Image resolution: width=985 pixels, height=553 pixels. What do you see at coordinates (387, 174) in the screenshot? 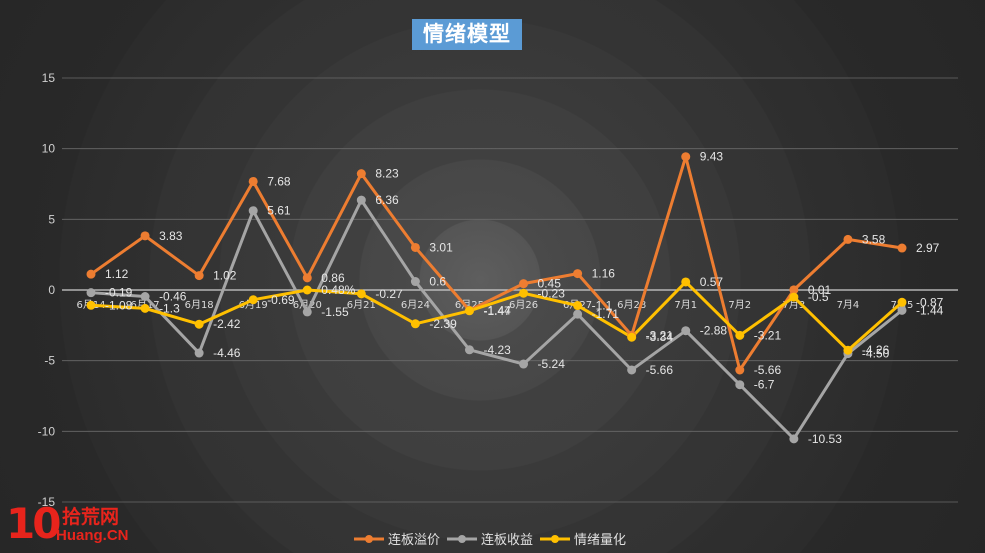
I see `data-label: 8.23` at bounding box center [387, 174].